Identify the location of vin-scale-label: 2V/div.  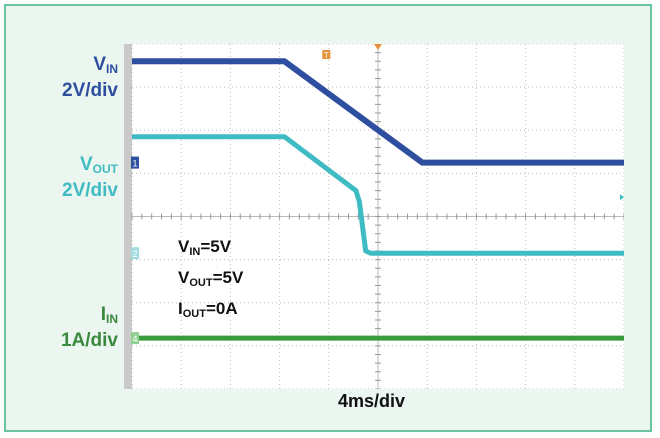
(90, 90).